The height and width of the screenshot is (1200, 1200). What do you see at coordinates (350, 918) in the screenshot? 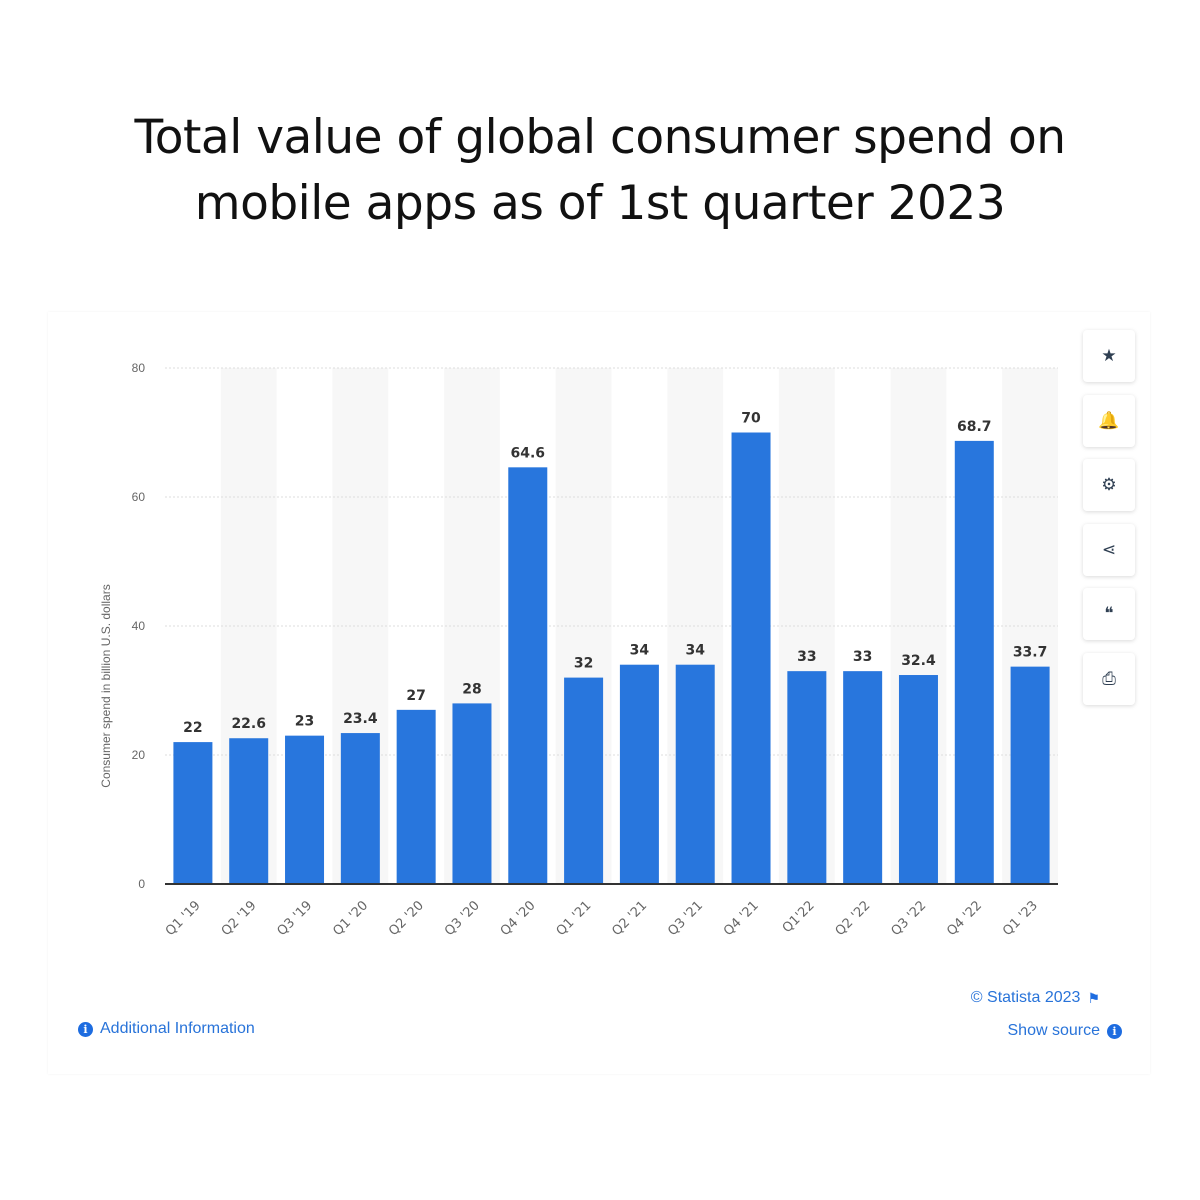
I see `x-tick-label: Q1 '20` at bounding box center [350, 918].